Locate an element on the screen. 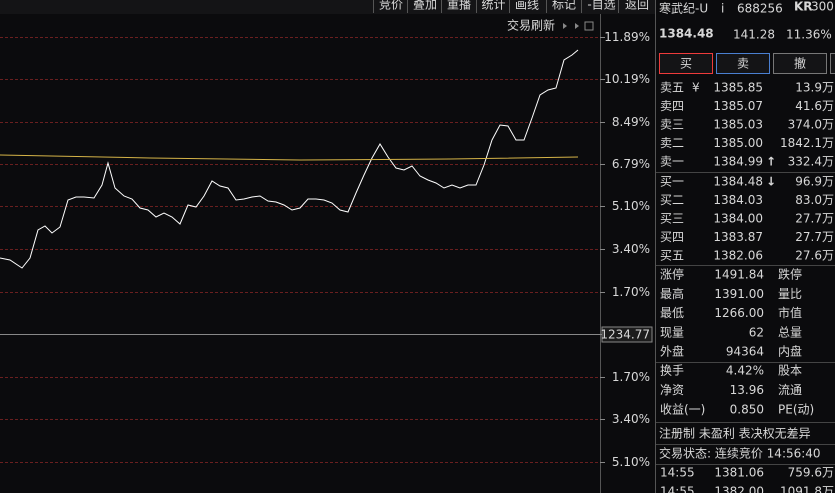  toolbar-button: 统计 is located at coordinates (493, 6).